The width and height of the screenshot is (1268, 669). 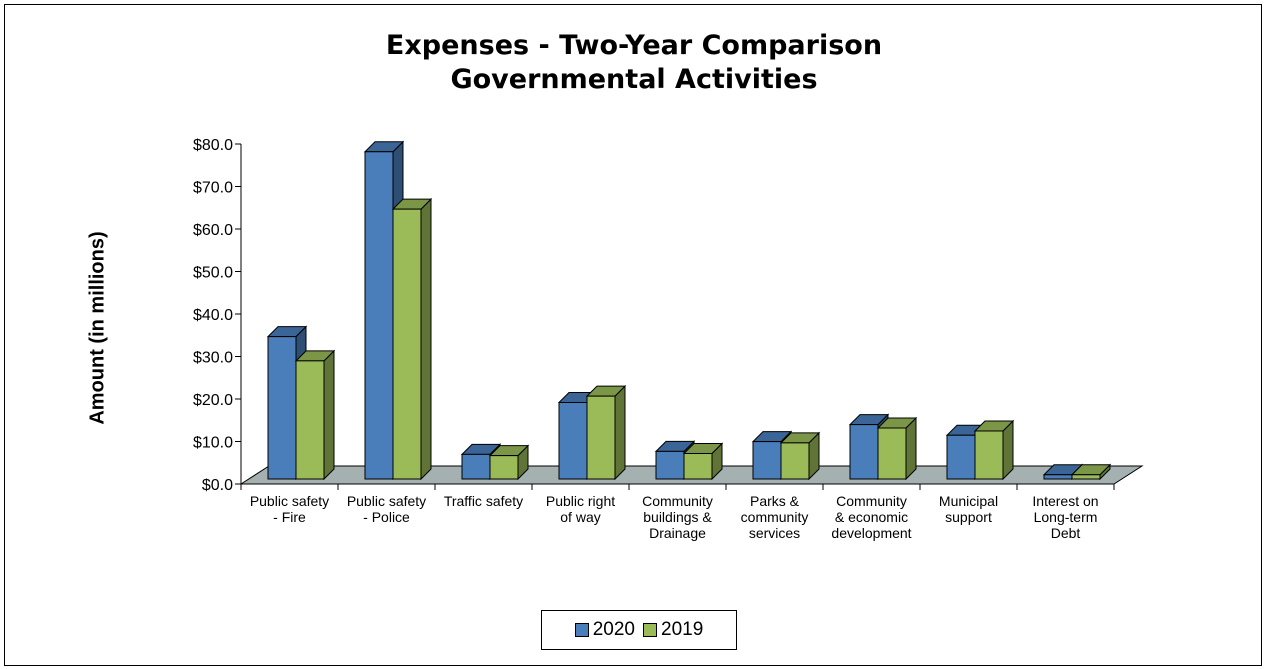 What do you see at coordinates (386, 509) in the screenshot?
I see `x-tick-label: Public safety - Police` at bounding box center [386, 509].